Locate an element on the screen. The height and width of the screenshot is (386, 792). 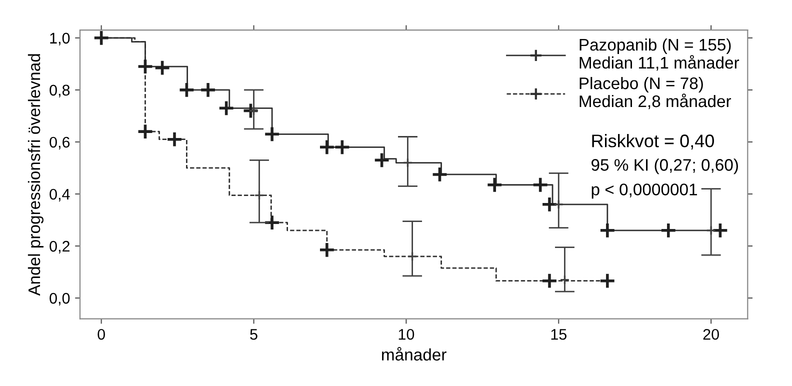
y-tick-label: 0,4 is located at coordinates (60, 195).